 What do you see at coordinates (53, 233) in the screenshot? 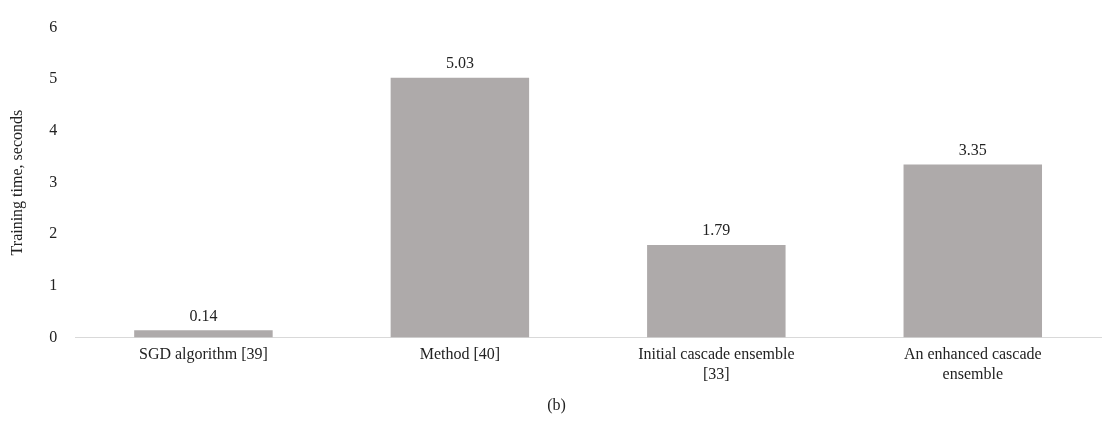
I see `y-tick-label: 2` at bounding box center [53, 233].